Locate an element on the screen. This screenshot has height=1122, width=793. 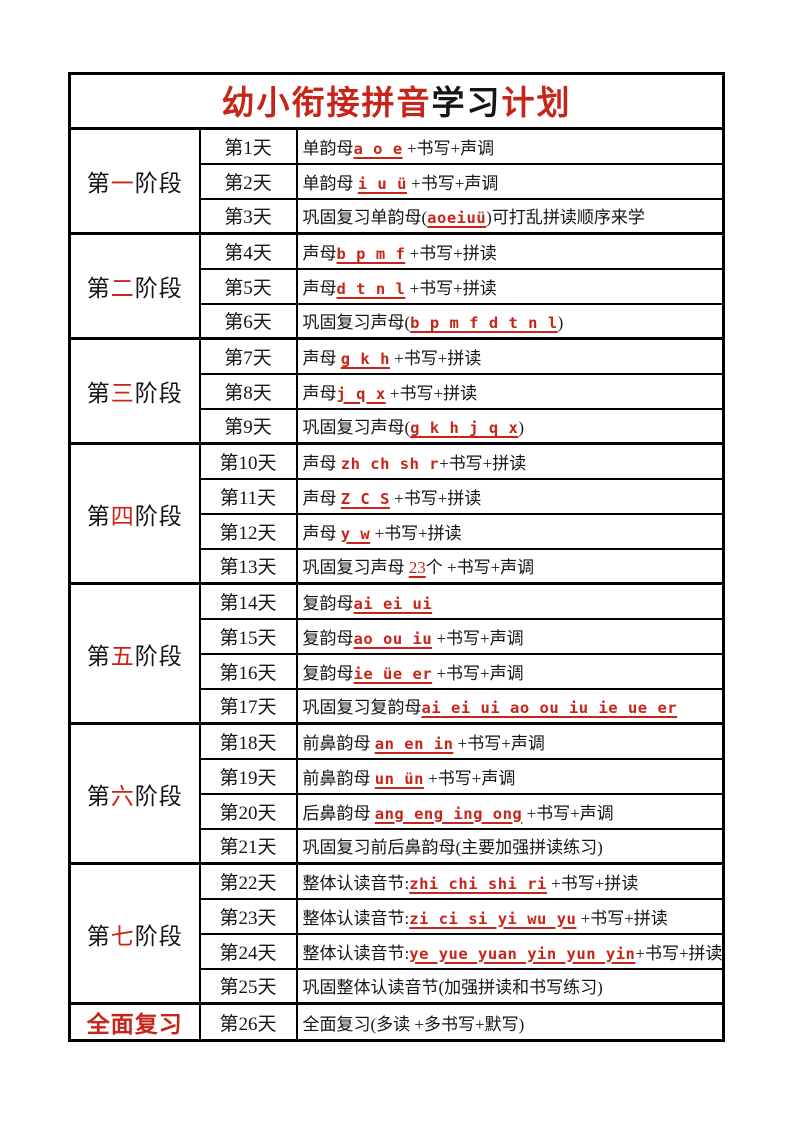
table-row: 第2天 单韵母 i u ü +书写+声调 is located at coordinates (397, 181).